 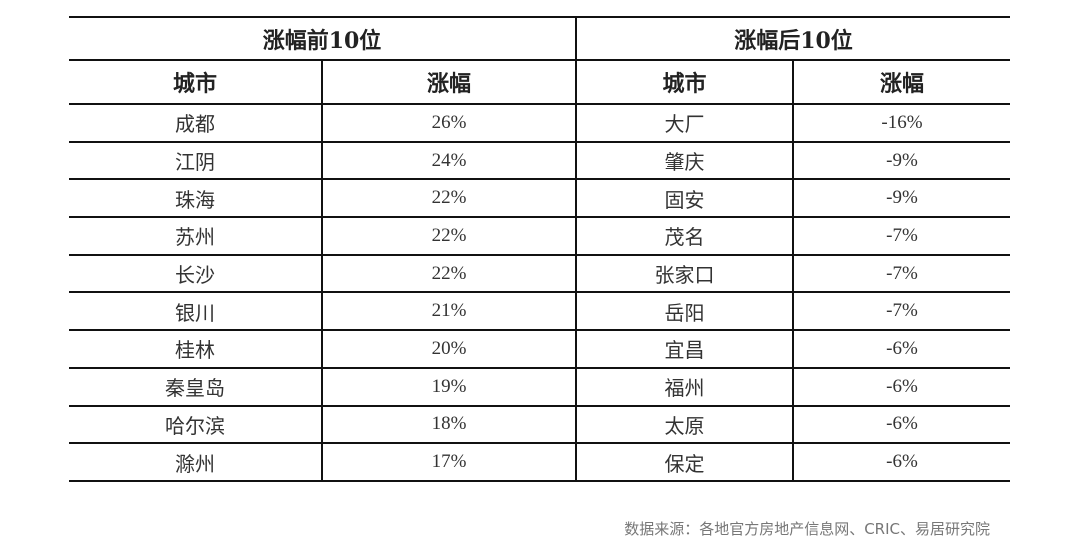 I want to click on table-row: 长沙 22% 张家口 -7%, so click(x=539, y=273).